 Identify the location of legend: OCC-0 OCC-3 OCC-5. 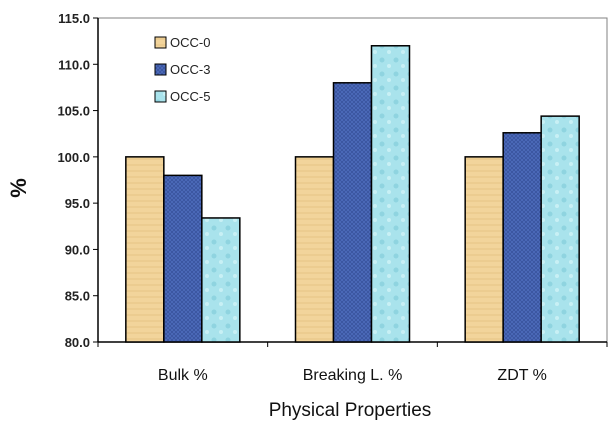
(189, 66).